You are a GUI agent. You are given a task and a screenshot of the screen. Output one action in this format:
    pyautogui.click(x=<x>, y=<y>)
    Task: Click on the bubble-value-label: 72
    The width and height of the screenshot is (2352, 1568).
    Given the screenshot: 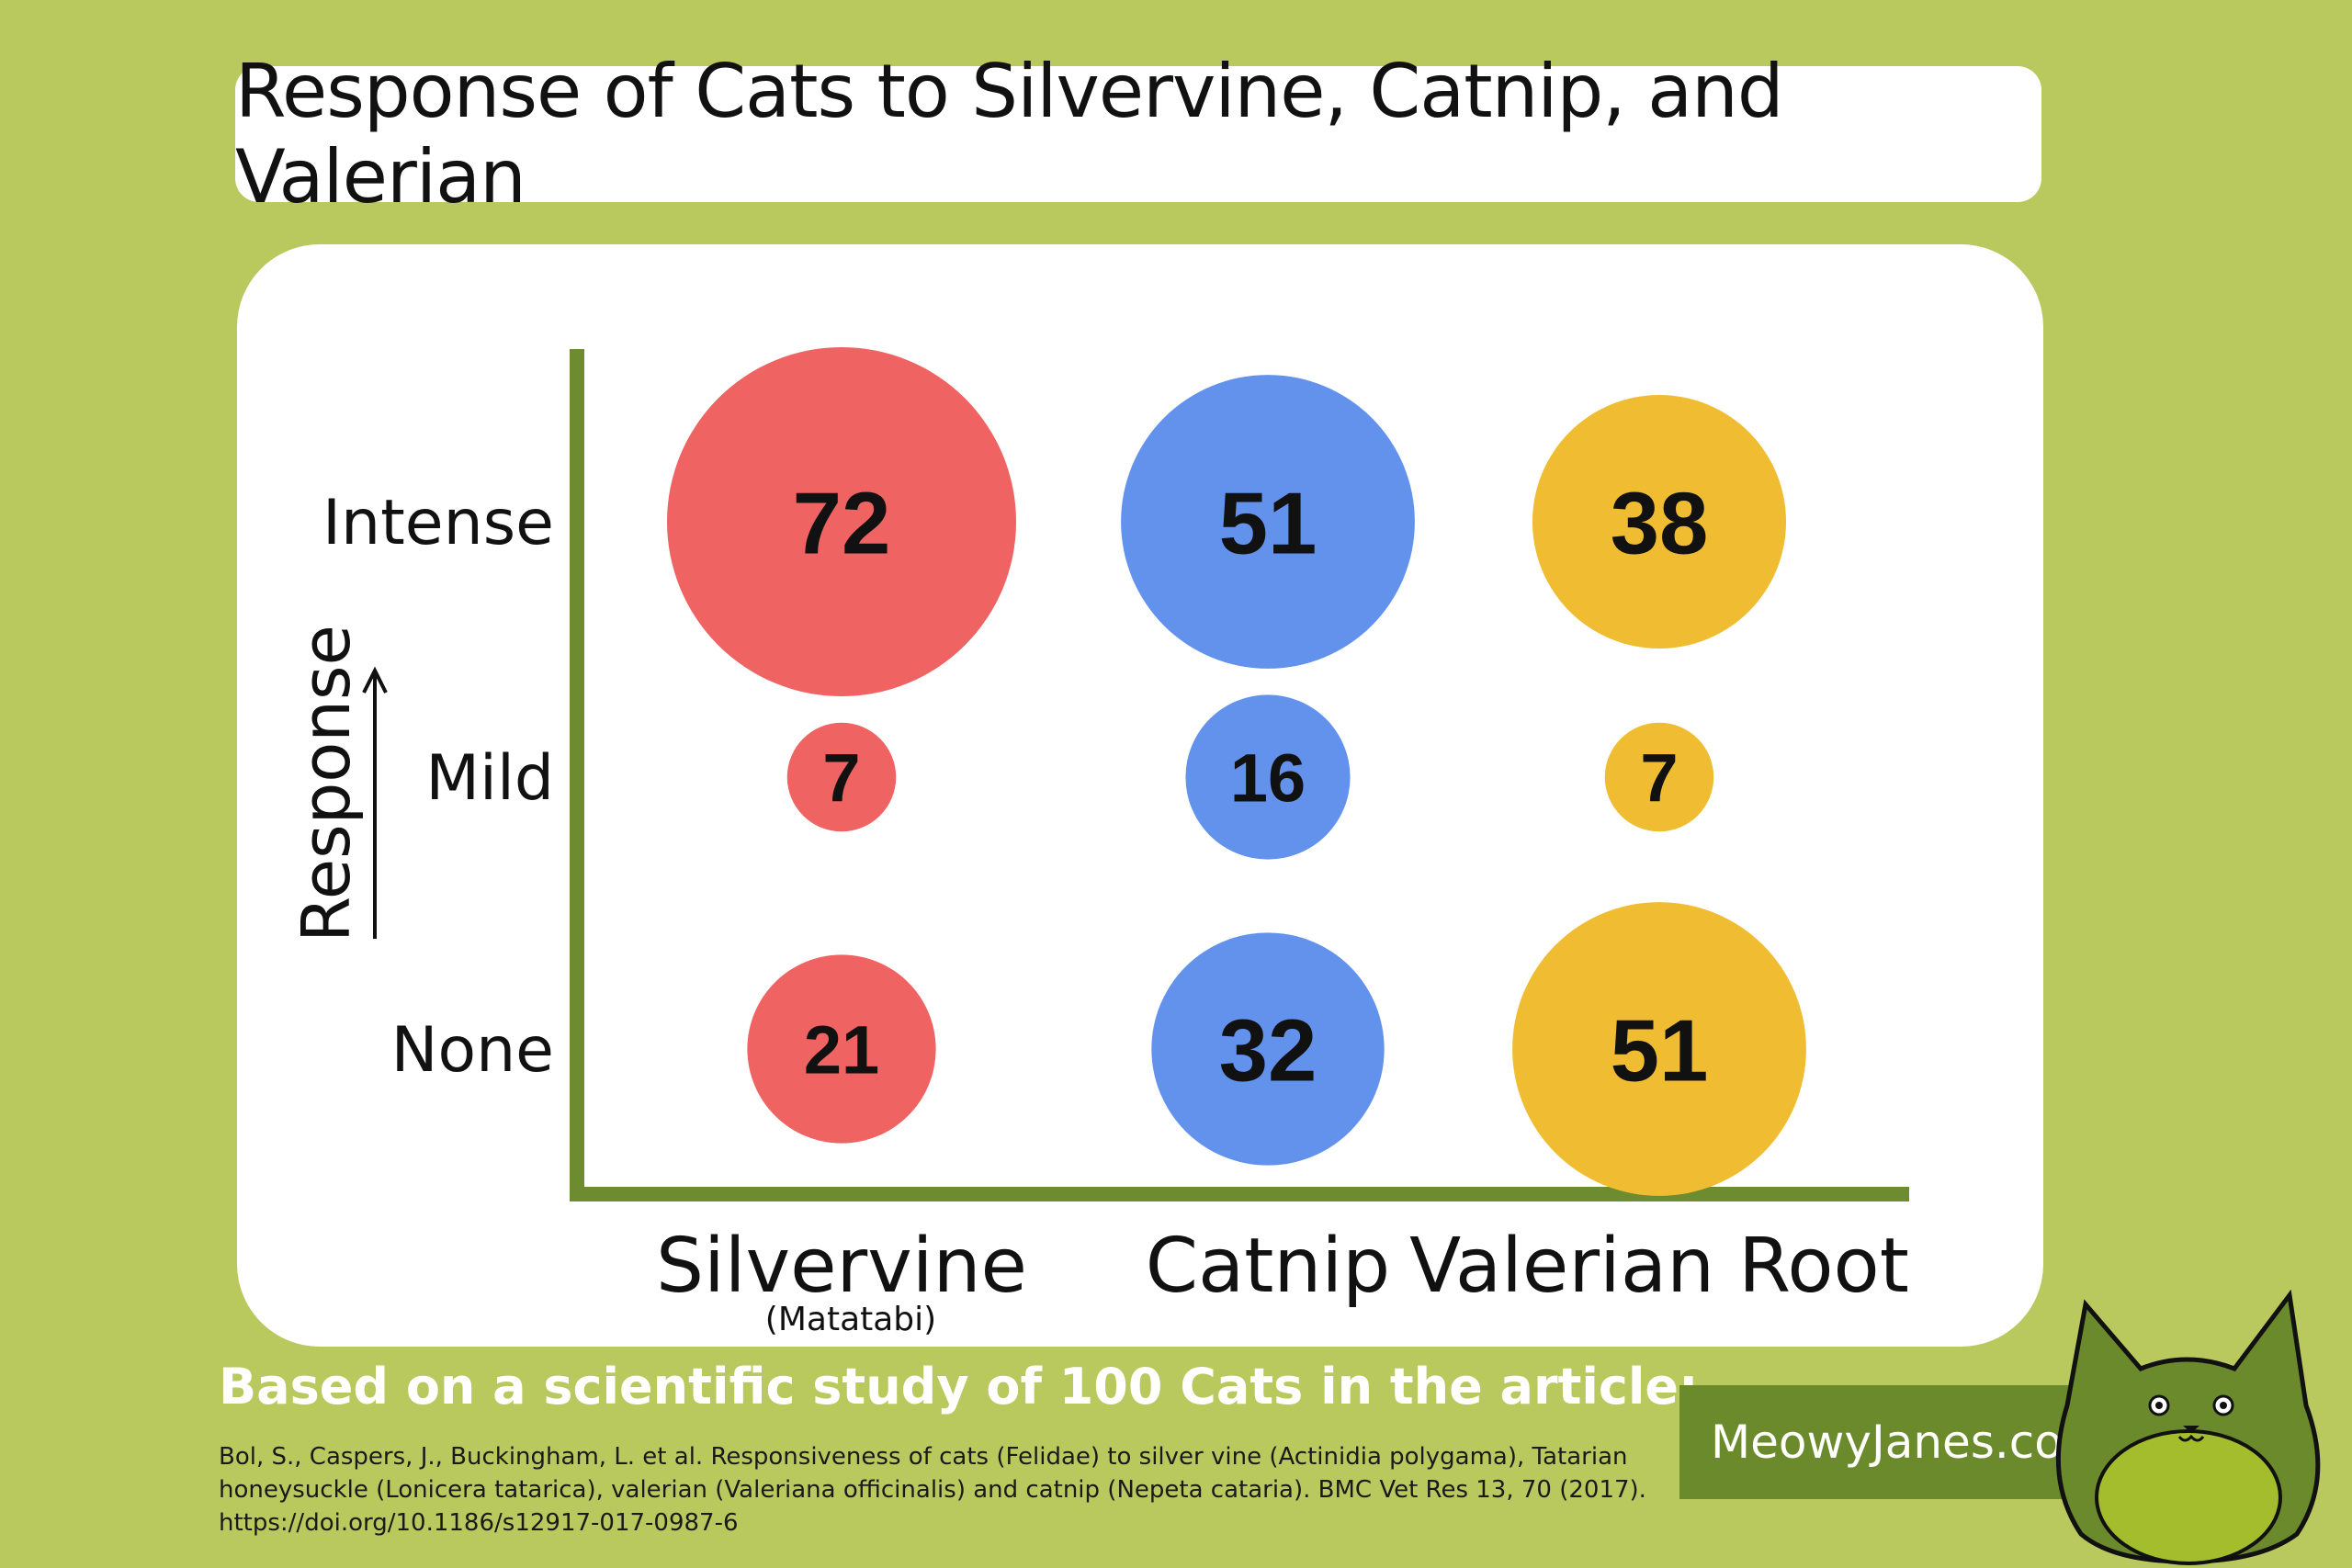 What is the action you would take?
    pyautogui.click(x=842, y=524)
    